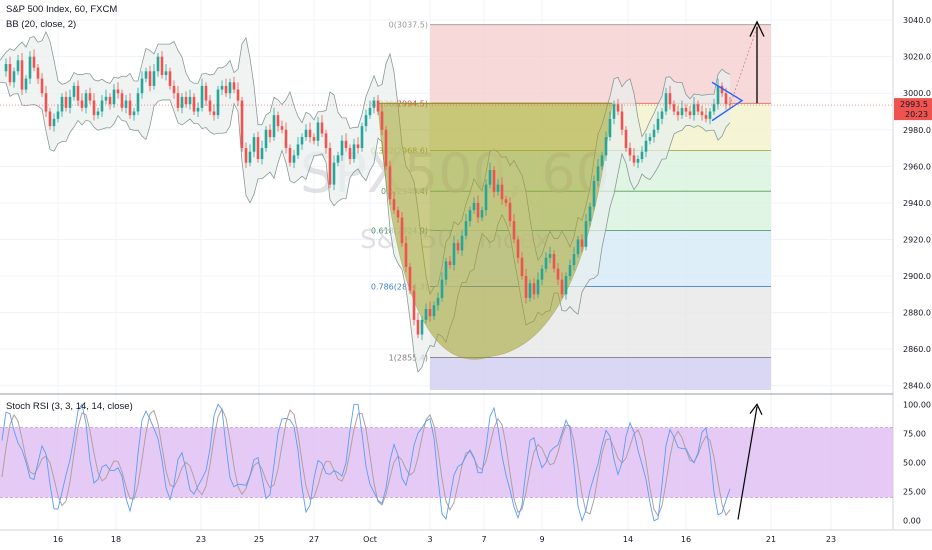 The width and height of the screenshot is (932, 550). What do you see at coordinates (446, 462) in the screenshot?
I see `stoch-rsi-band` at bounding box center [446, 462].